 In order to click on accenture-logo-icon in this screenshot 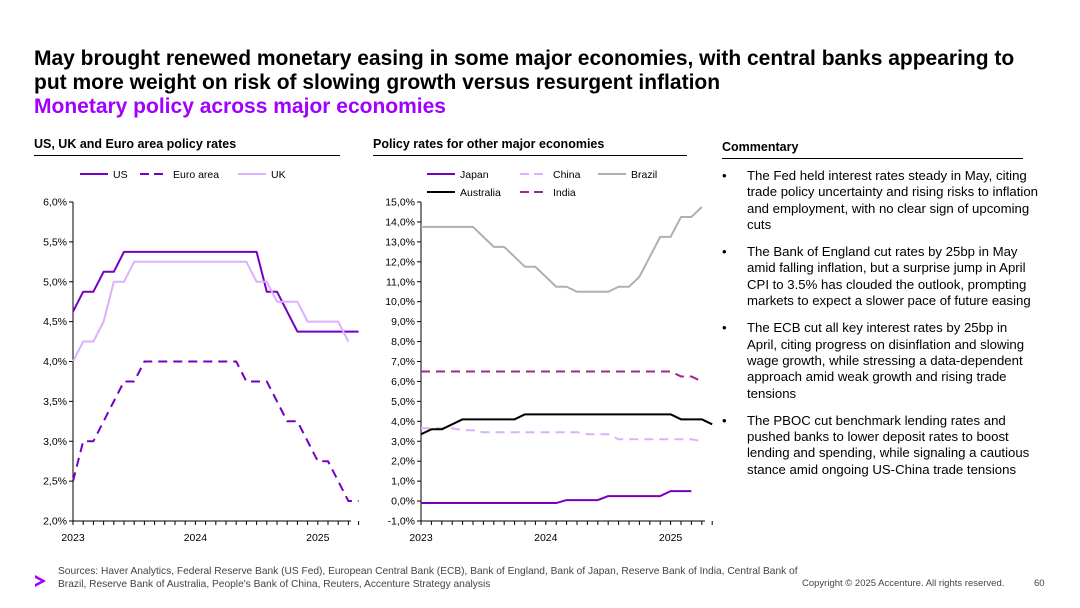, I will do `click(40, 581)`.